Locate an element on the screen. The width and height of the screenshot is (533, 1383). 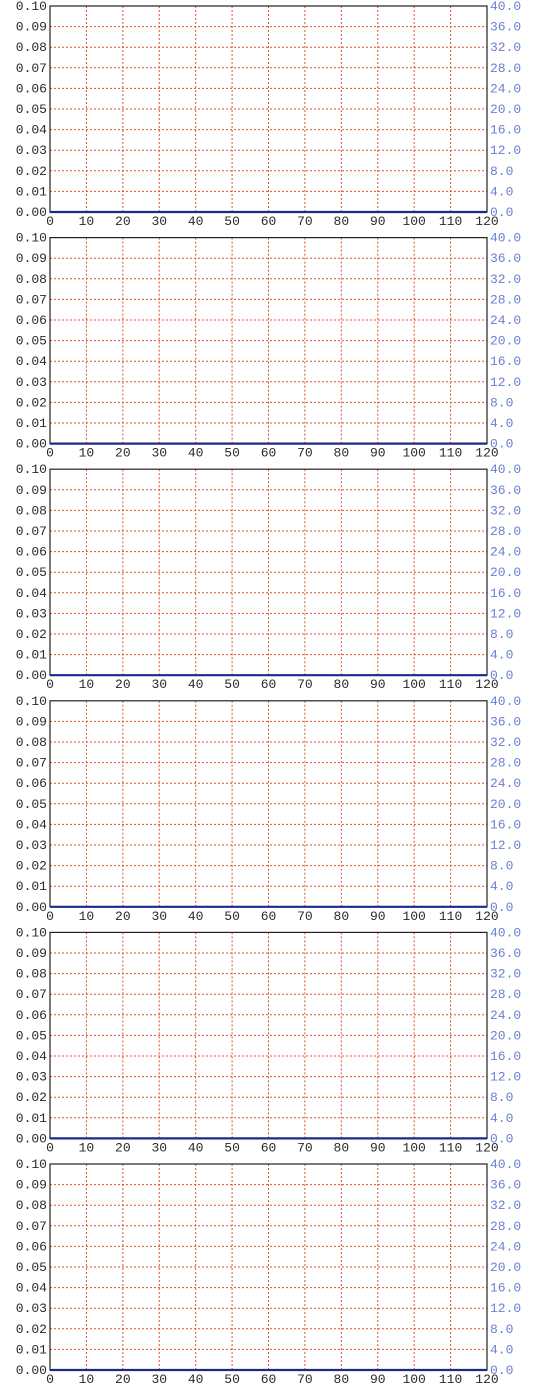
x-tick-label: 60 is located at coordinates (269, 453).